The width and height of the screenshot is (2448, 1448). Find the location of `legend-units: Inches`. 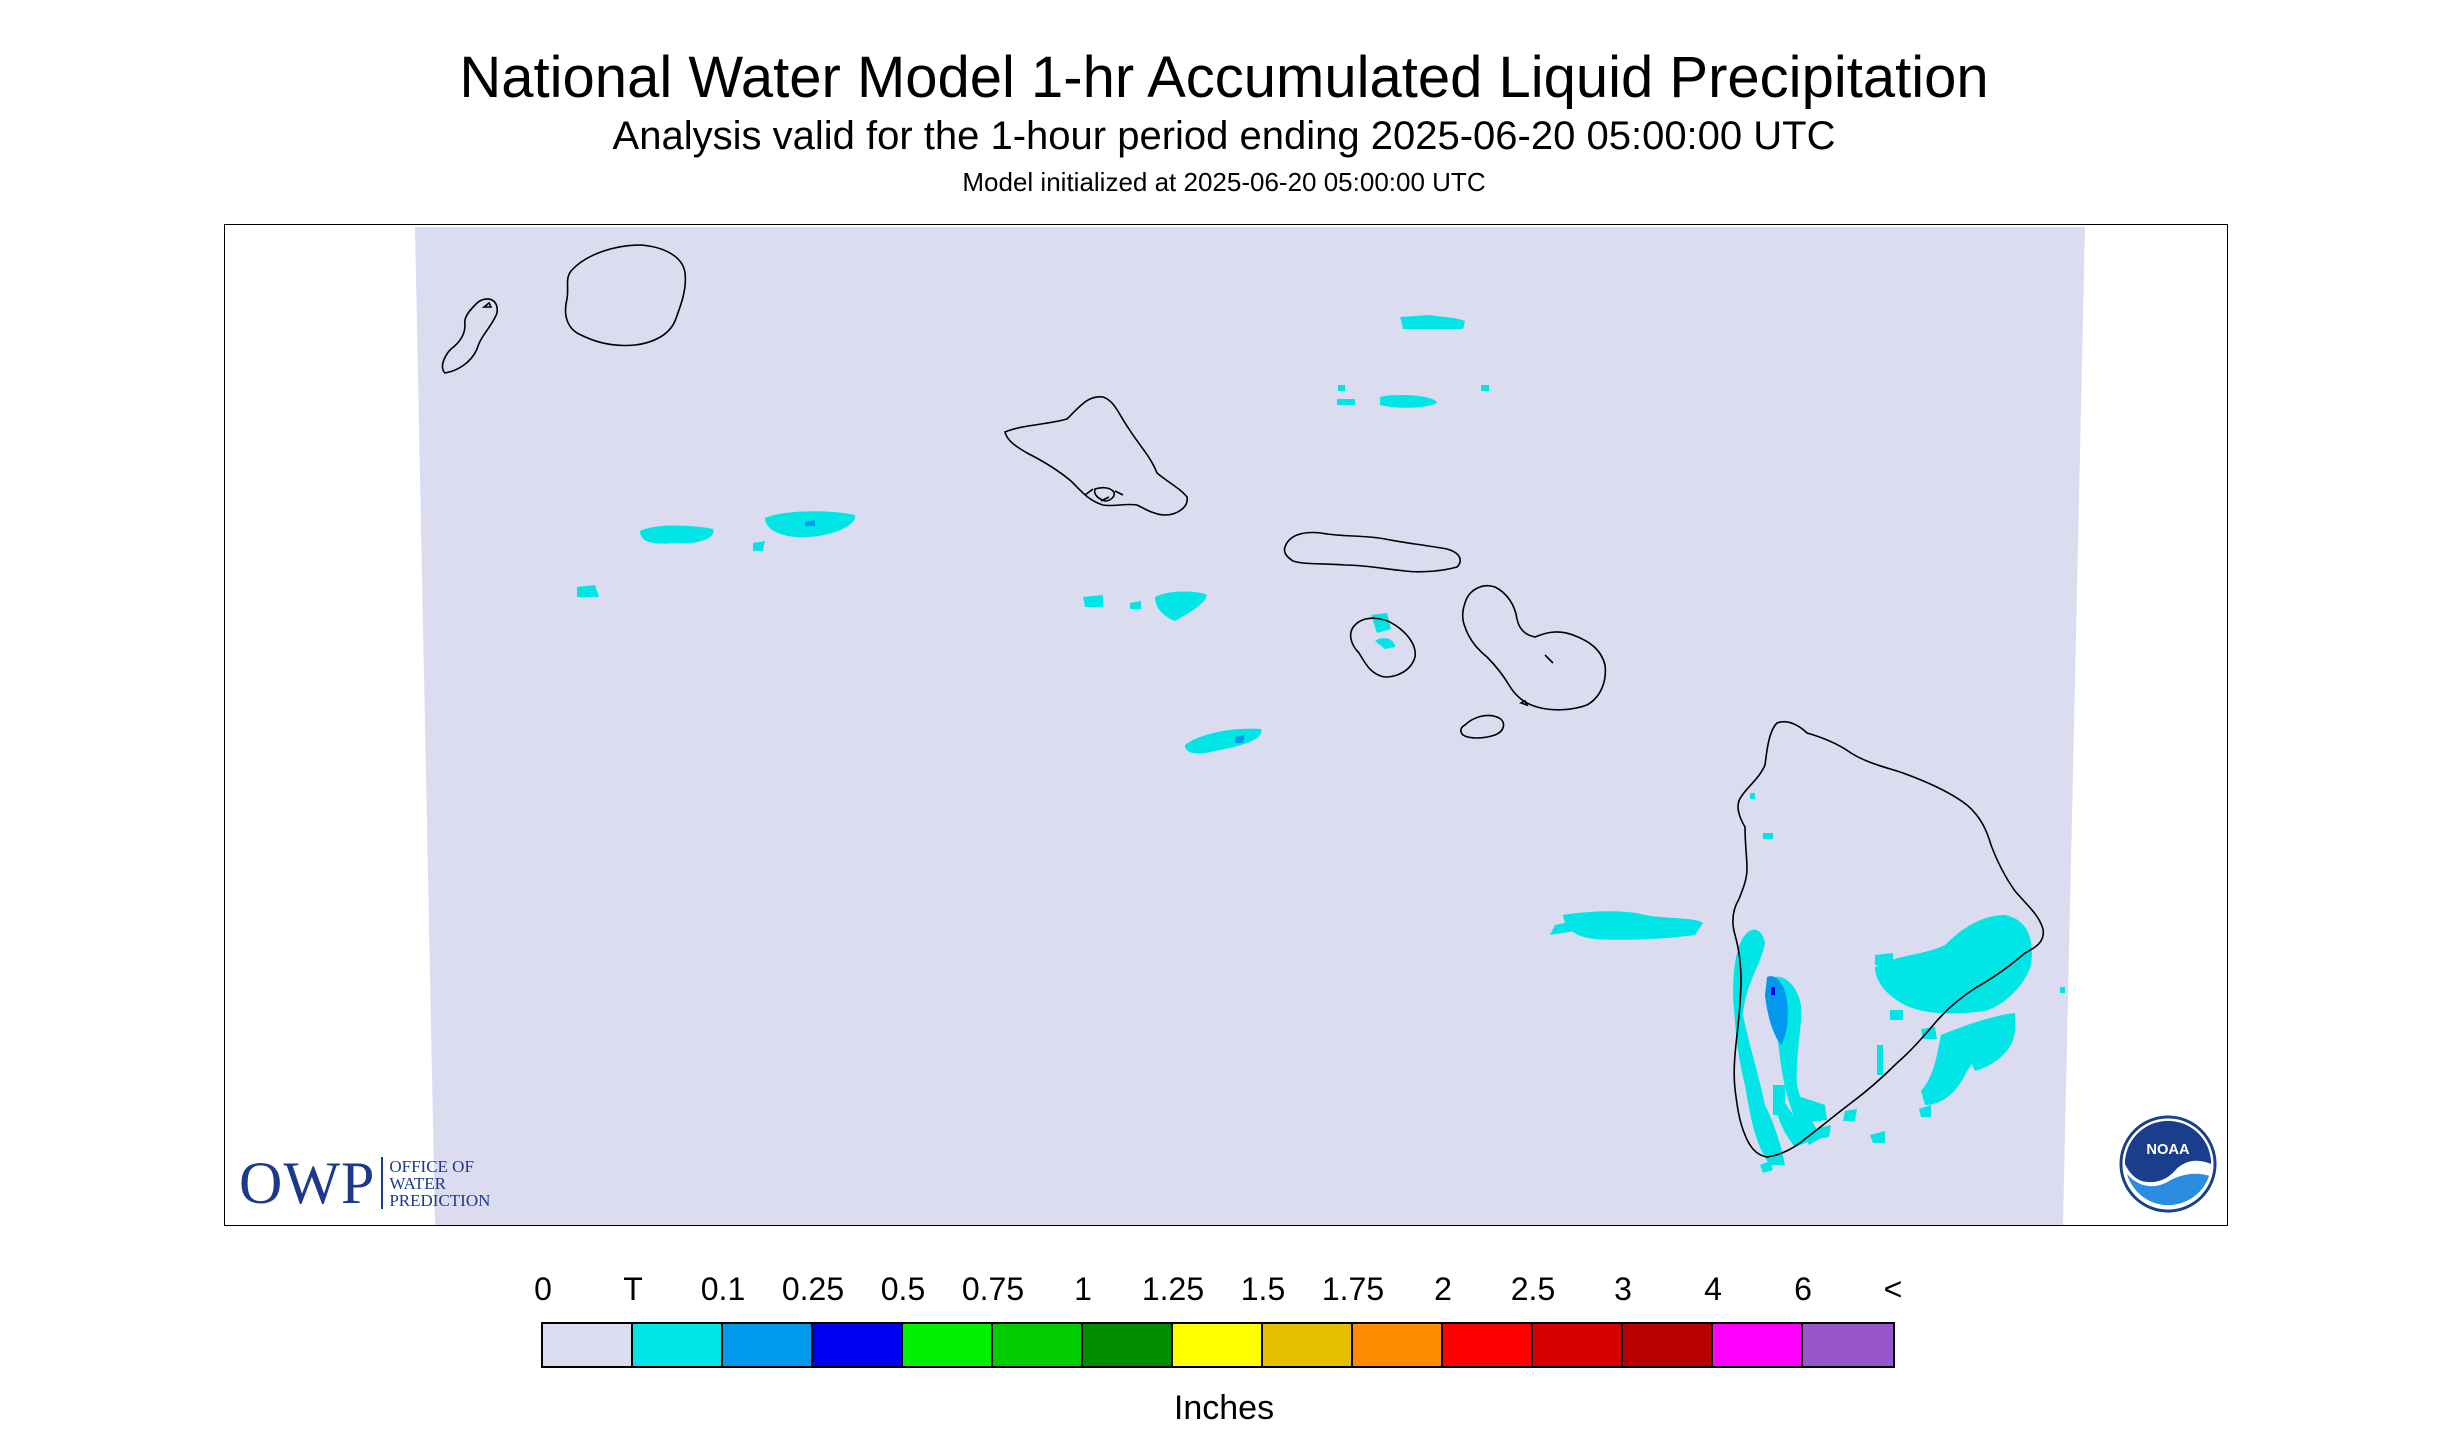

legend-units: Inches is located at coordinates (1224, 1408).